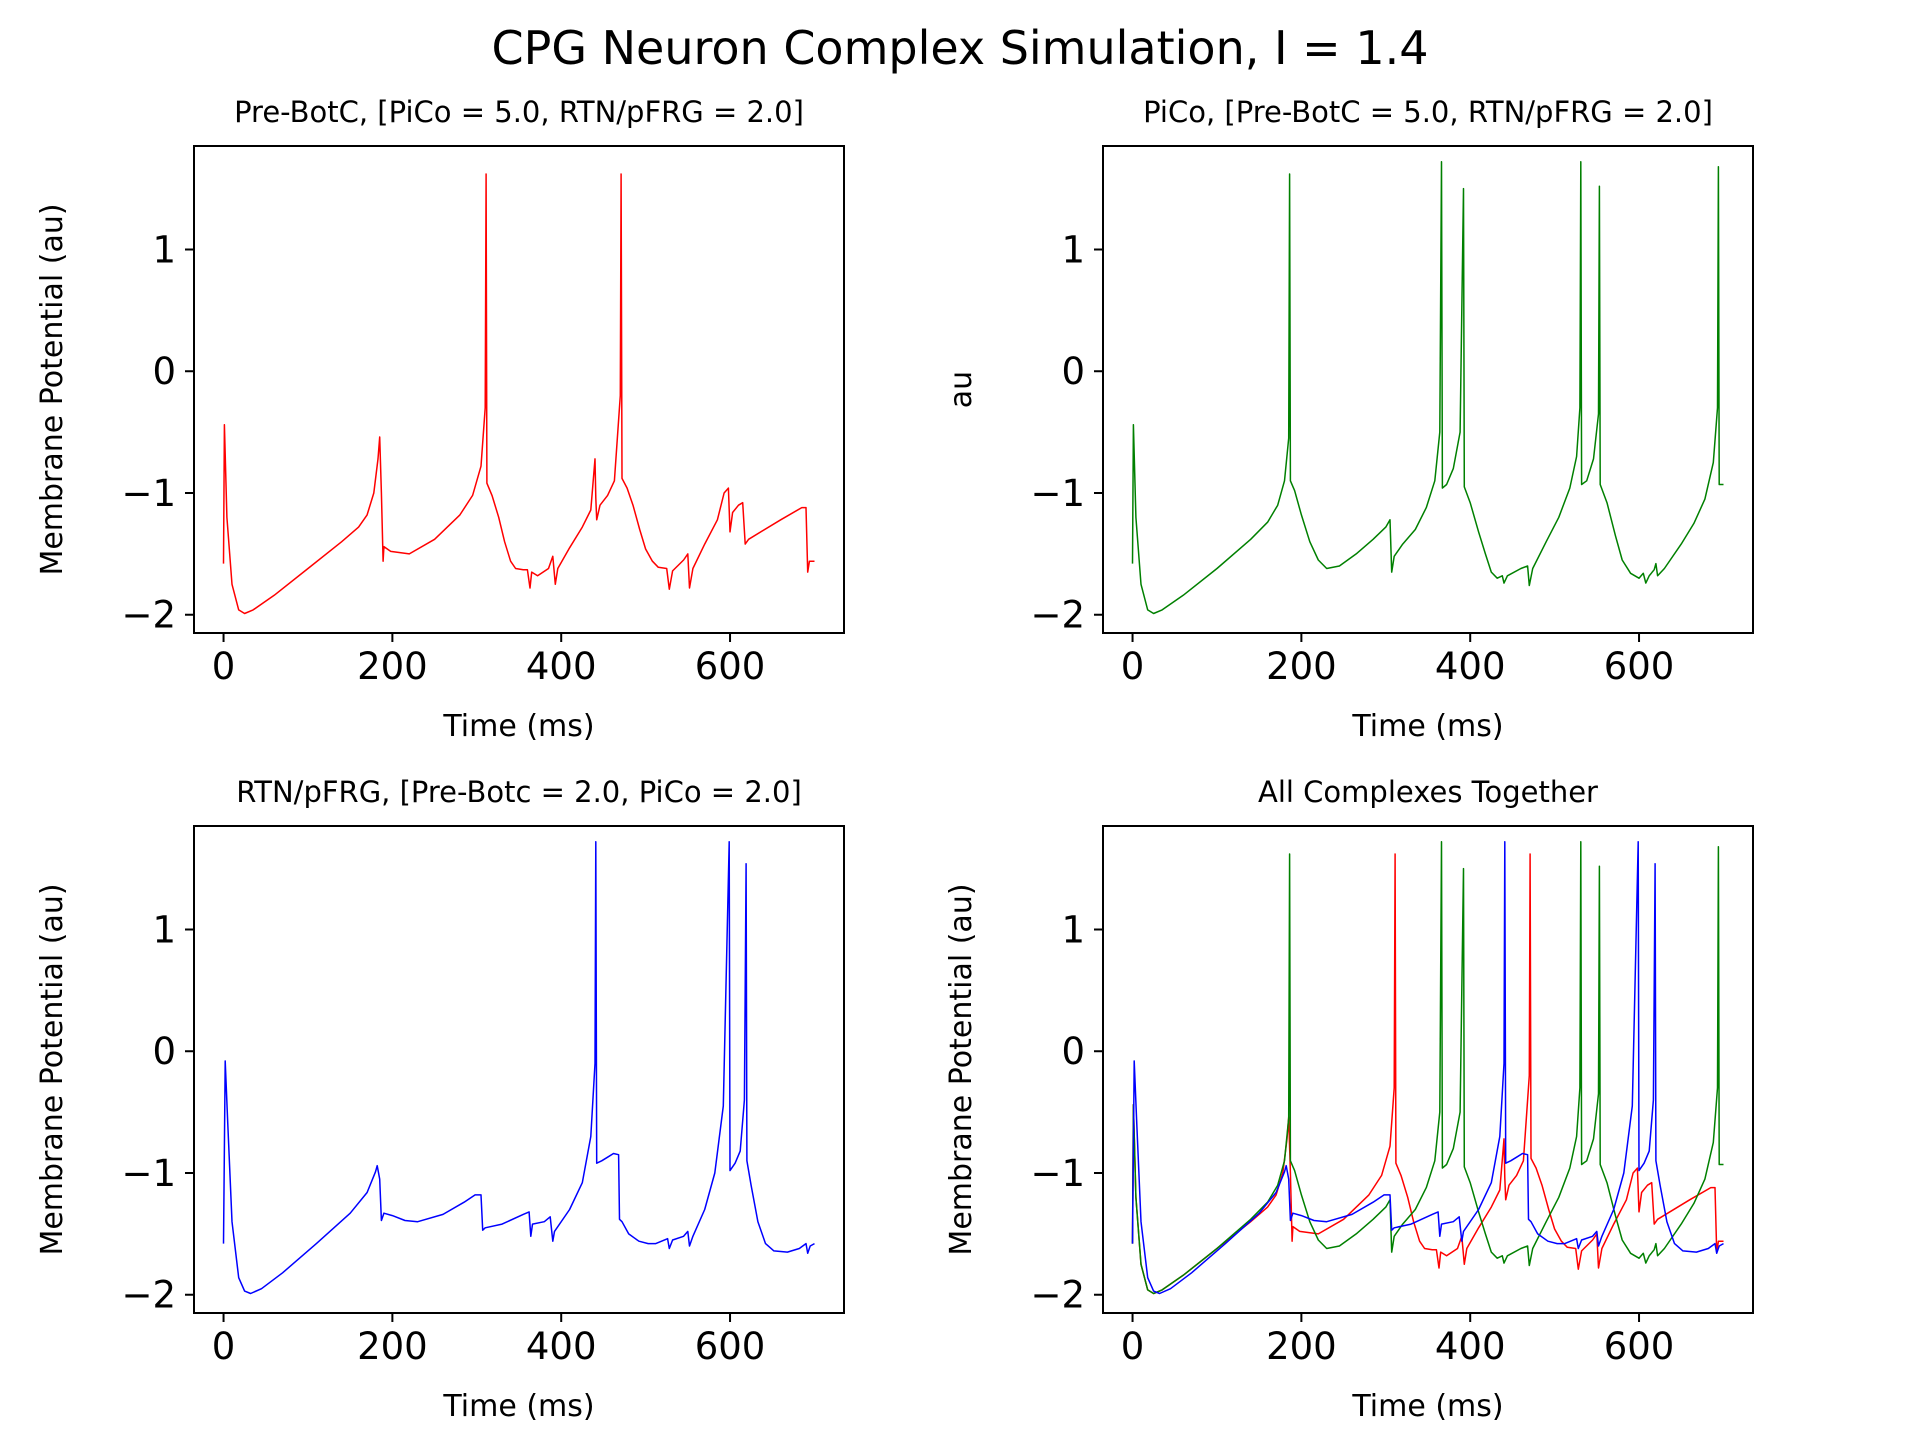 The image size is (1920, 1440). I want to click on figure-title: CPG Neuron Complex Simulation, I = 1.4, so click(960, 48).